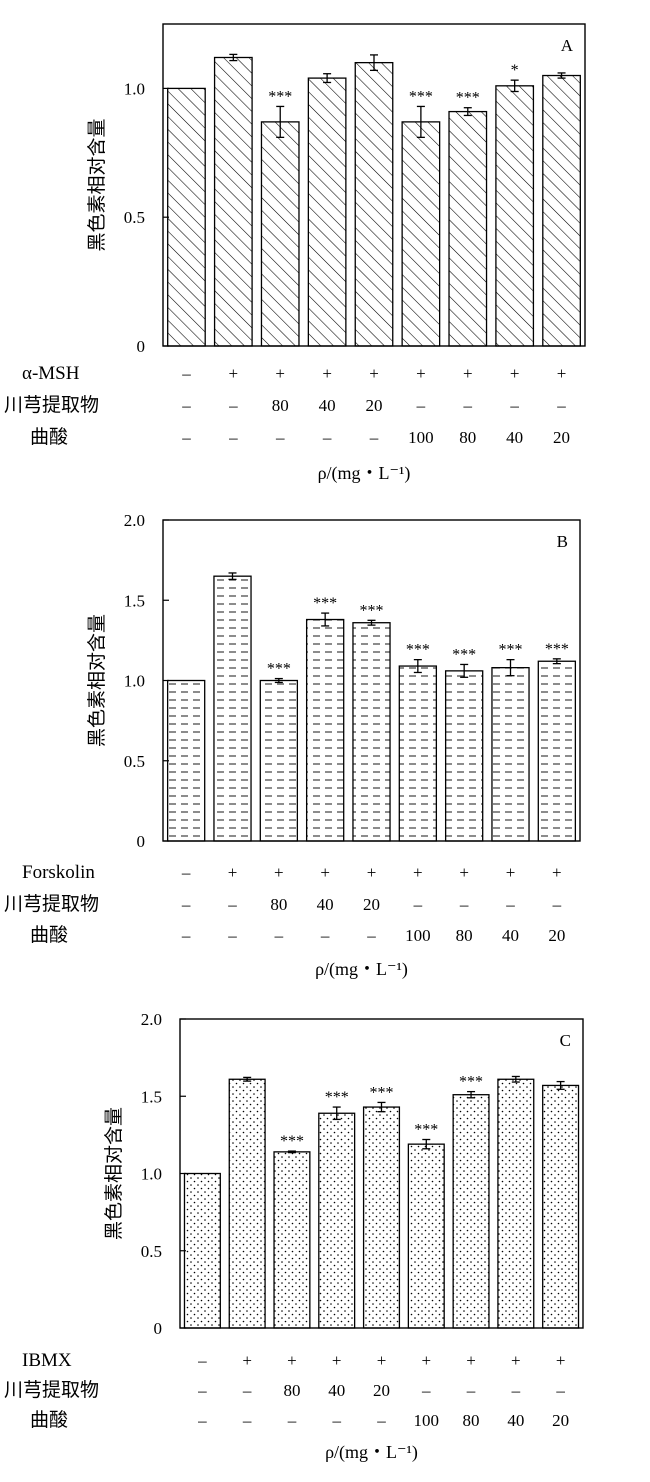 This screenshot has height=1482, width=650. What do you see at coordinates (134, 600) in the screenshot?
I see `y-tick-label: 1.5` at bounding box center [134, 600].